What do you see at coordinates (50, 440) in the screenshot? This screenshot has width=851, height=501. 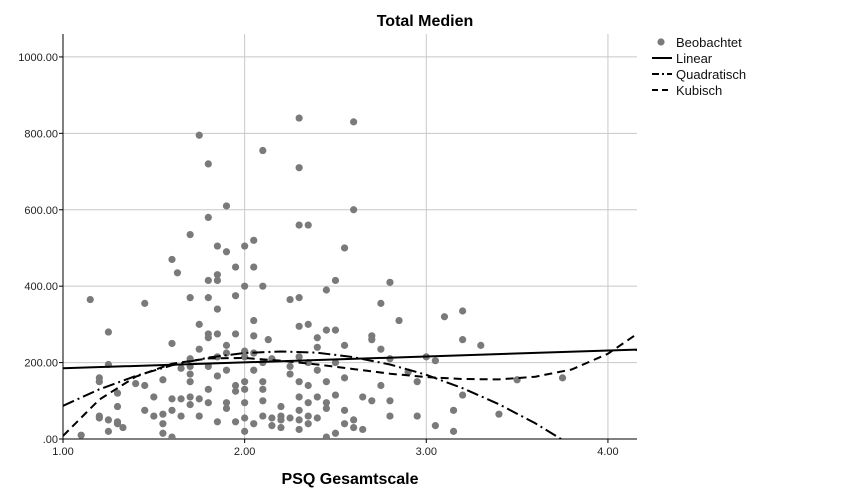 I see `y-tick-label: .00` at bounding box center [50, 440].